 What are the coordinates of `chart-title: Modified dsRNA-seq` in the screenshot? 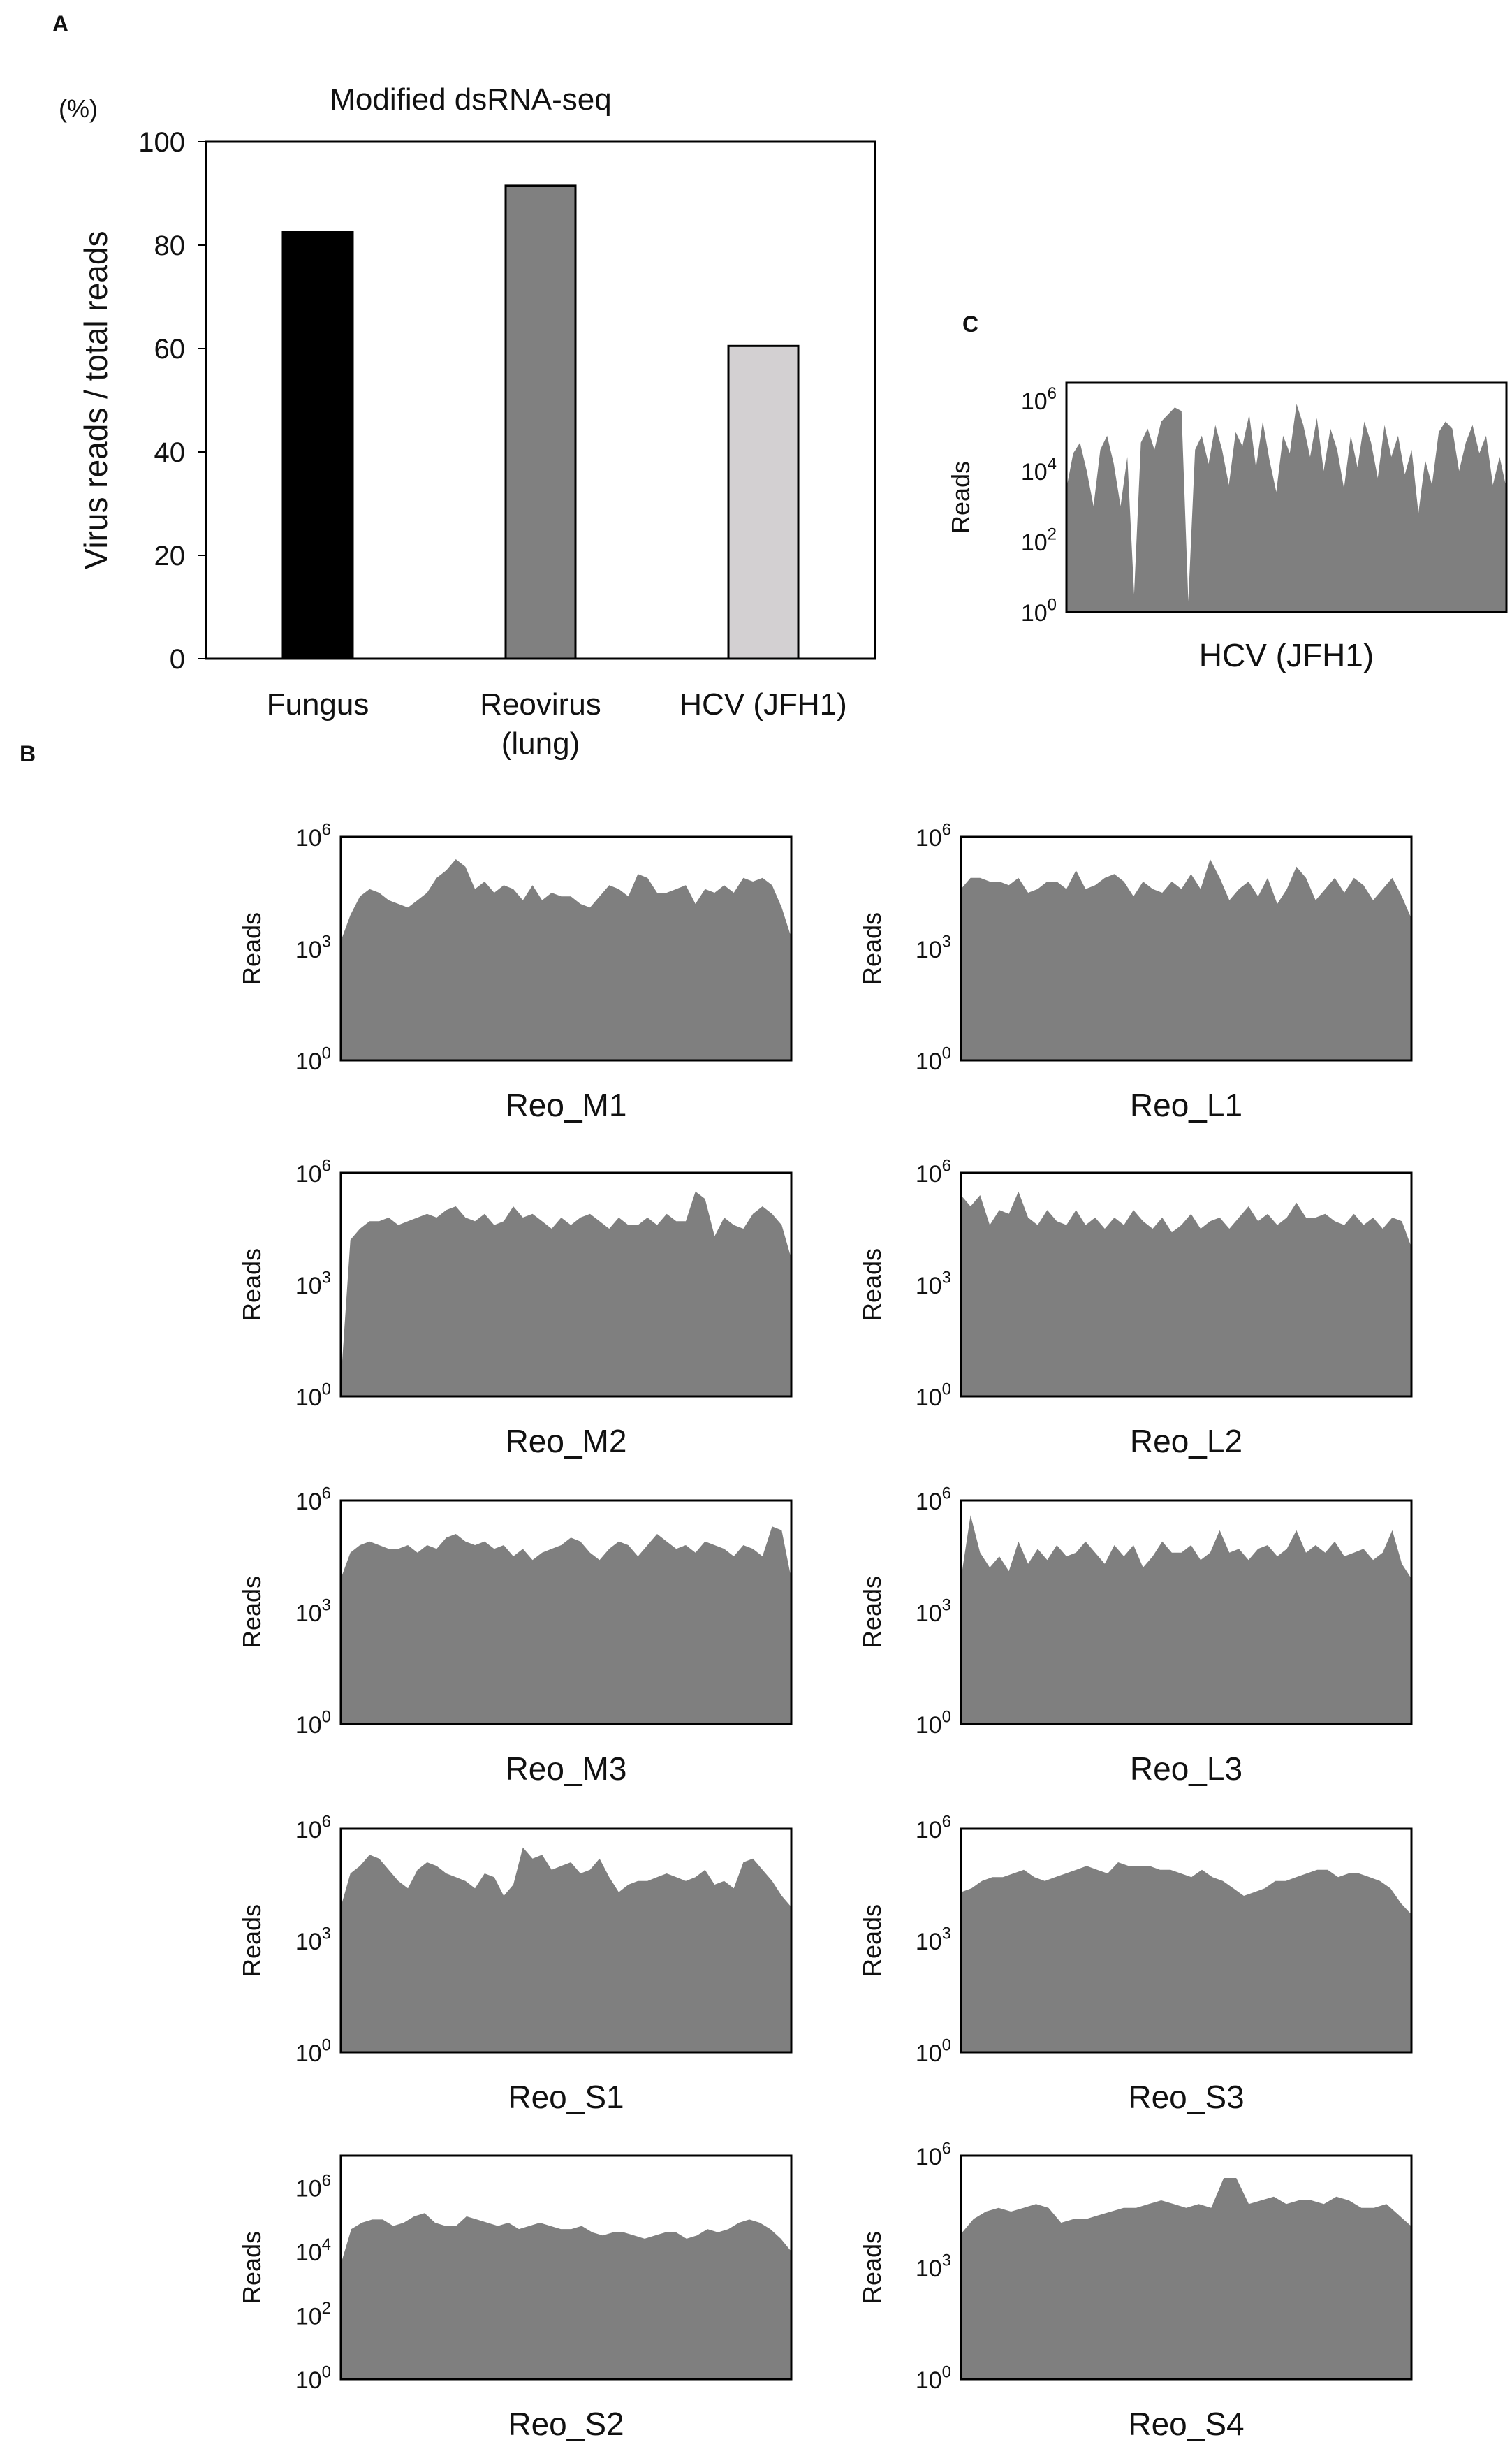 It's located at (471, 99).